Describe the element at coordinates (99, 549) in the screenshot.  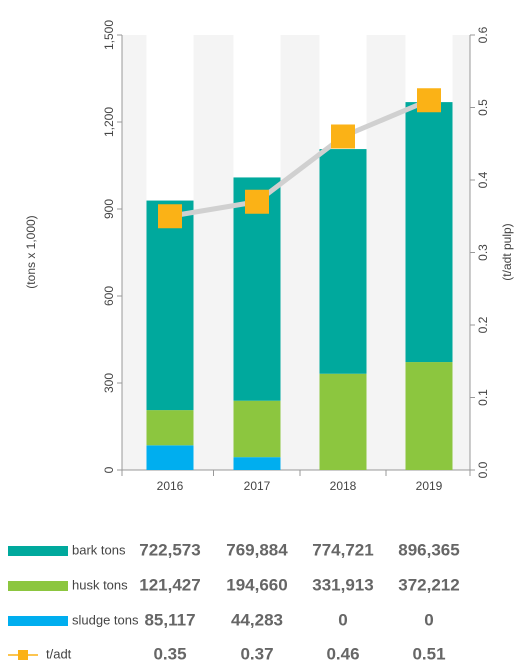
I see `legend-label: bark tons` at that location.